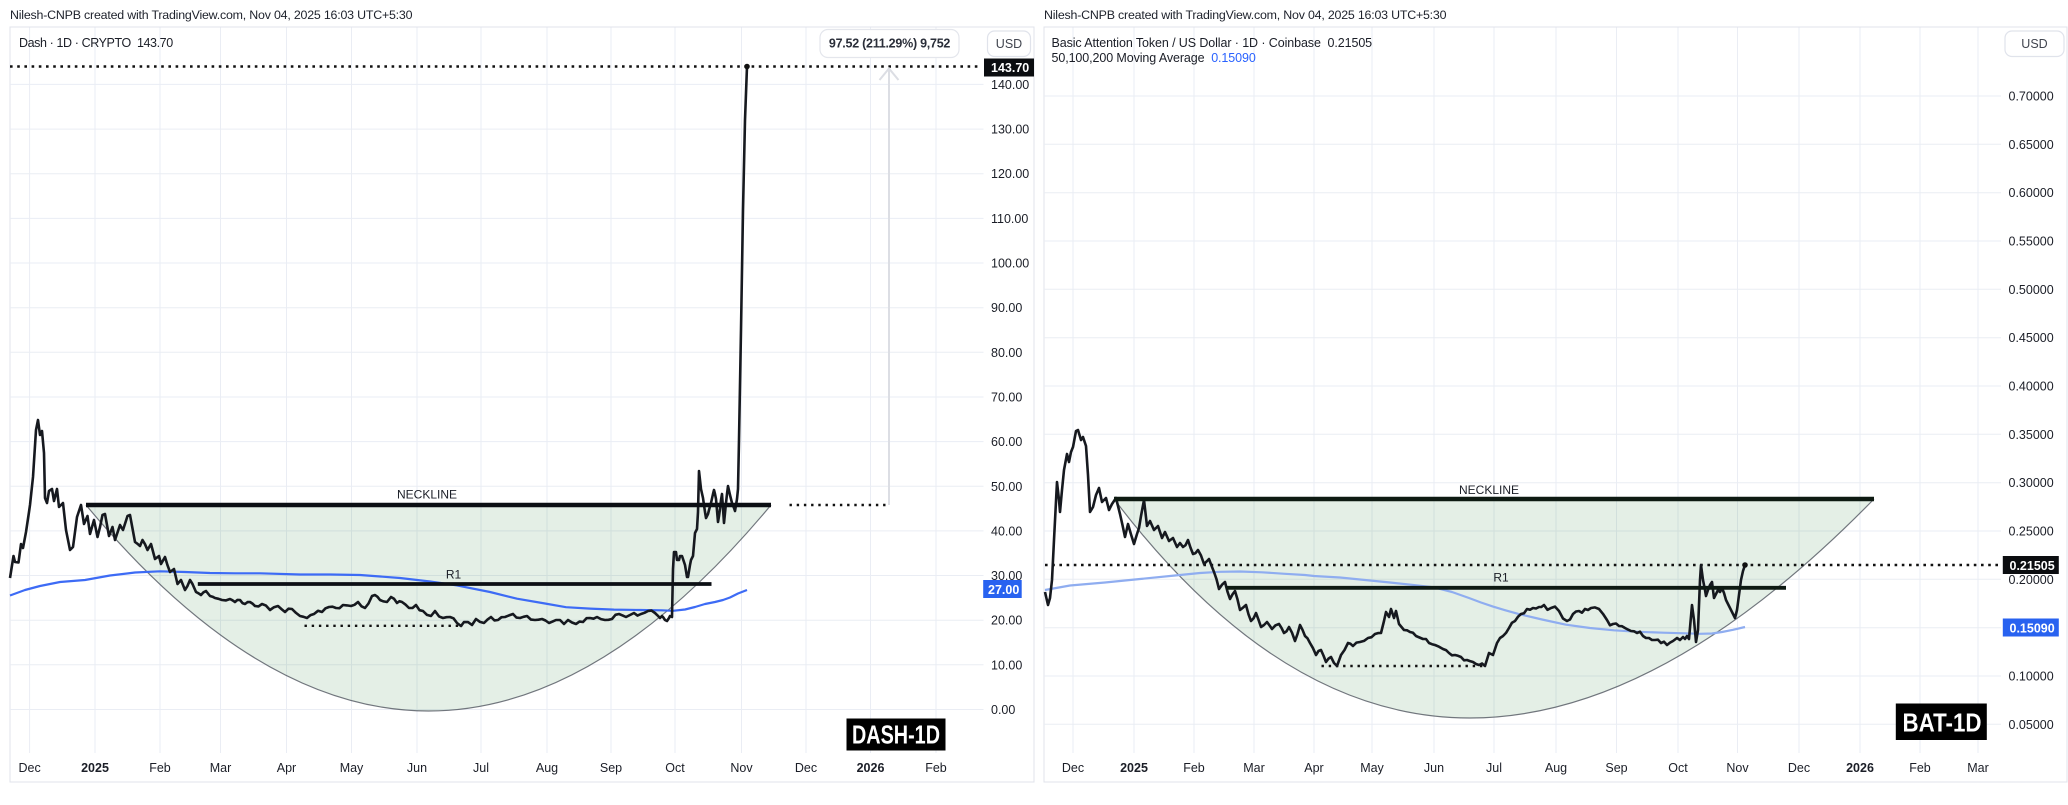  Describe the element at coordinates (96, 43) in the screenshot. I see `svg-text: Dash · 1D · CRYPTO 143.70` at that location.